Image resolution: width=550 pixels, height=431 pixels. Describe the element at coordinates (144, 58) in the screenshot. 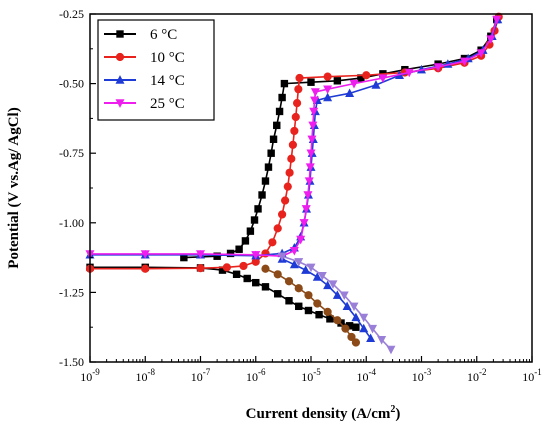

I see `legend-item: 10 °C` at that location.